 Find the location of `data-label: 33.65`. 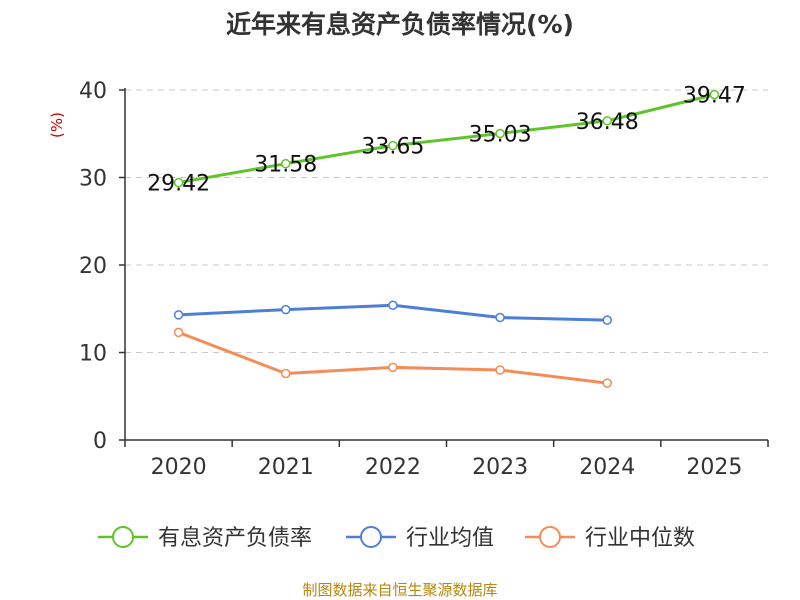

data-label: 33.65 is located at coordinates (392, 147).